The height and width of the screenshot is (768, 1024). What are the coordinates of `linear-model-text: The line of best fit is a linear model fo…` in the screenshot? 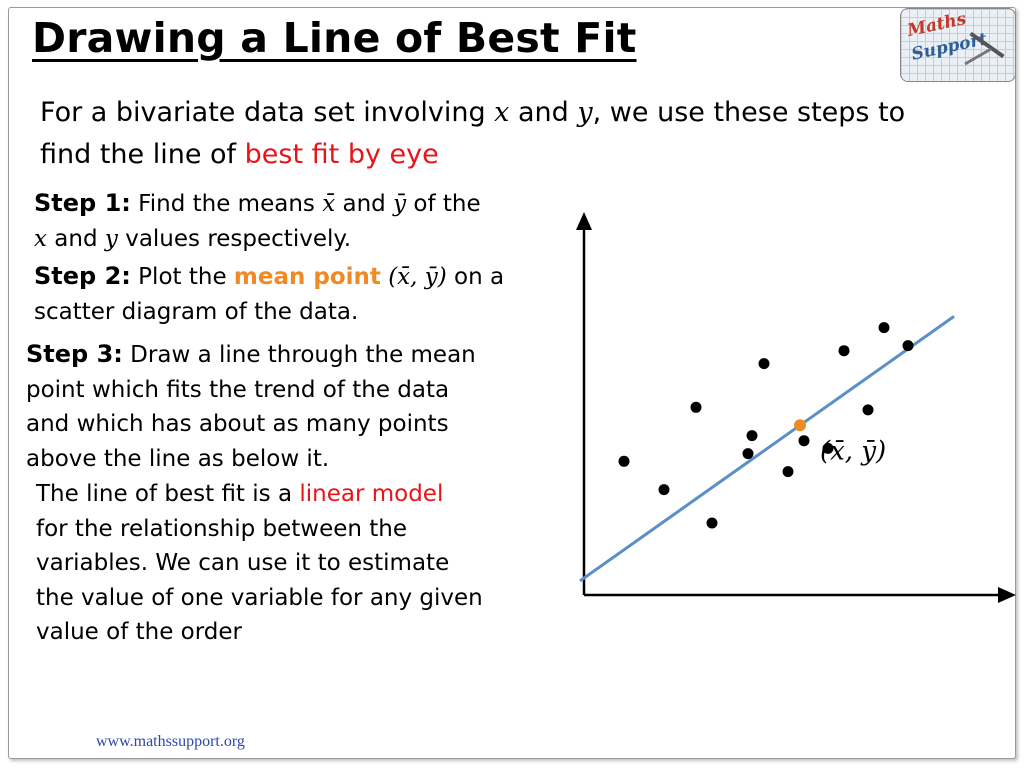 It's located at (259, 563).